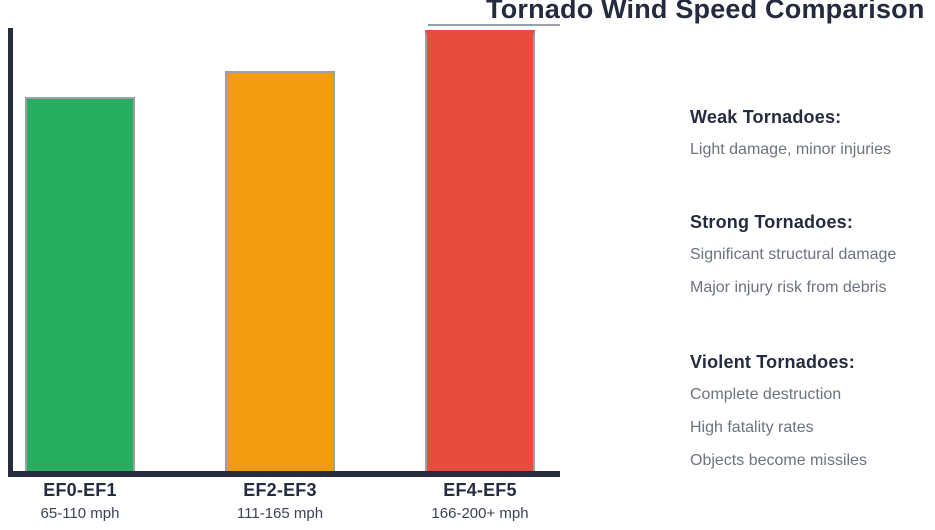 This screenshot has width=935, height=530. What do you see at coordinates (793, 254) in the screenshot?
I see `info-line: Significant structural damage` at bounding box center [793, 254].